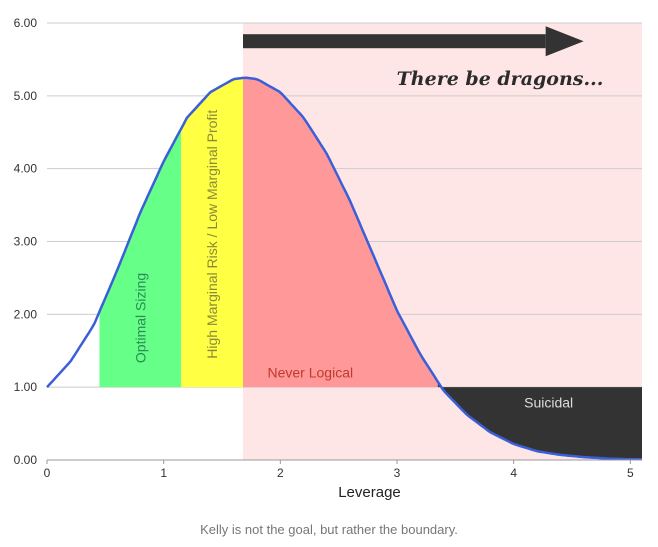  What do you see at coordinates (564, 41) in the screenshot?
I see `arrow-head` at bounding box center [564, 41].